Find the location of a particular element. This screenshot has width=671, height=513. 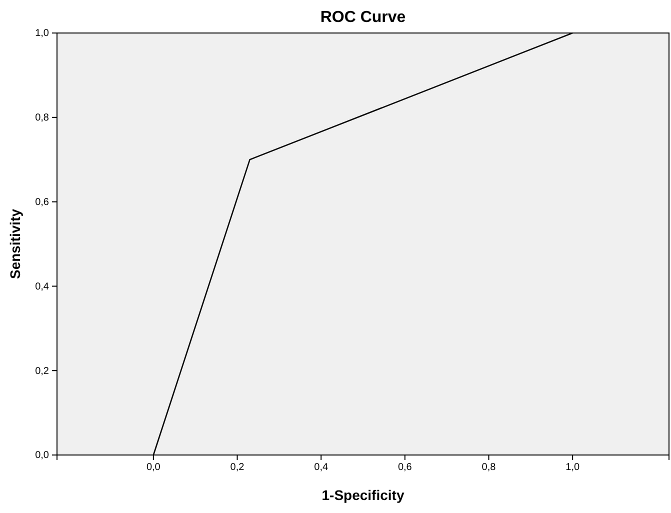

x-tick-label: 0,6 is located at coordinates (405, 468).